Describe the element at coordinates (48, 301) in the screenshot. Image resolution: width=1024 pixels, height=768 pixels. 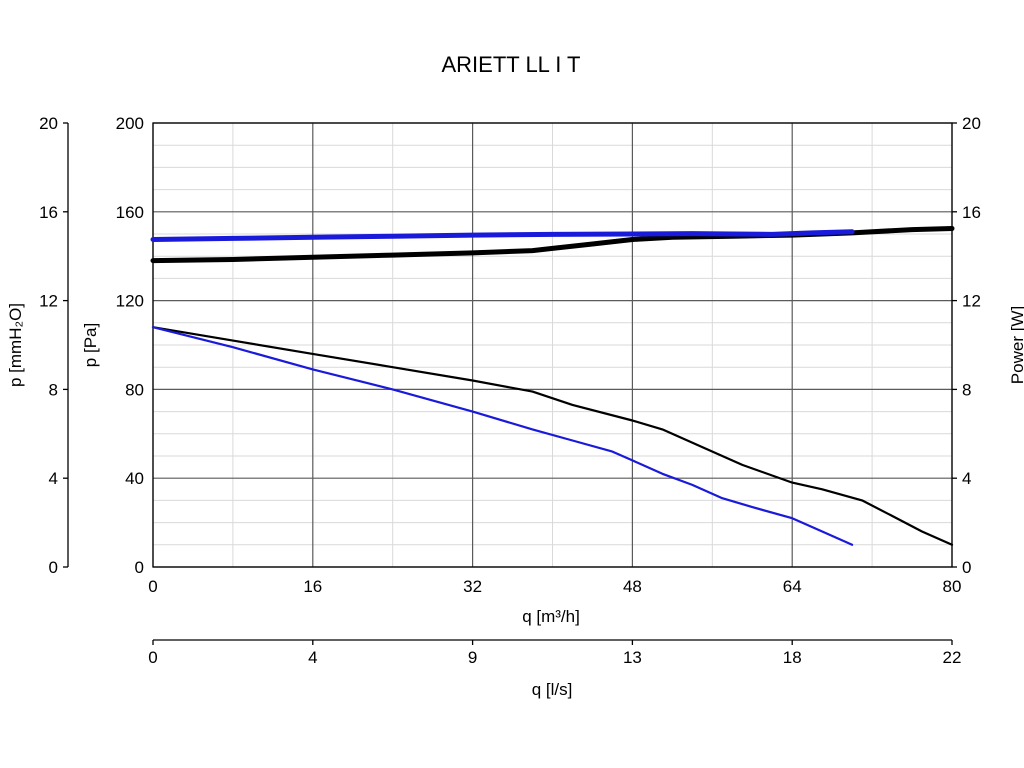
I see `y-outer-tick-label: 12` at that location.